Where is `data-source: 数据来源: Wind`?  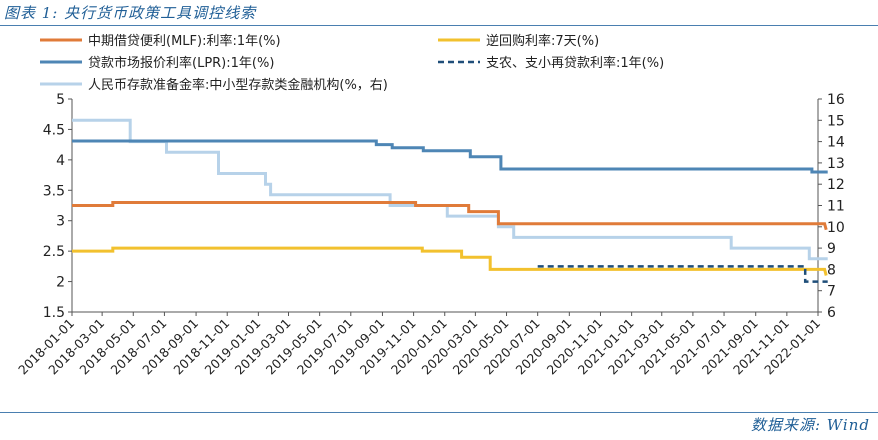
data-source: 数据来源: Wind is located at coordinates (810, 425).